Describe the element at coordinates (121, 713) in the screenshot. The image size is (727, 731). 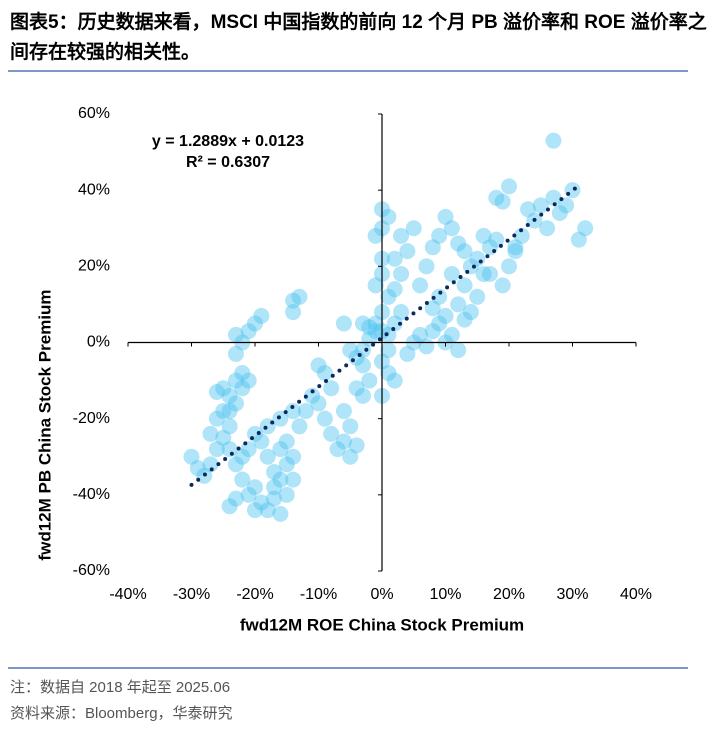
I see `source: 资料来源：Bloomberg，华泰研究` at that location.